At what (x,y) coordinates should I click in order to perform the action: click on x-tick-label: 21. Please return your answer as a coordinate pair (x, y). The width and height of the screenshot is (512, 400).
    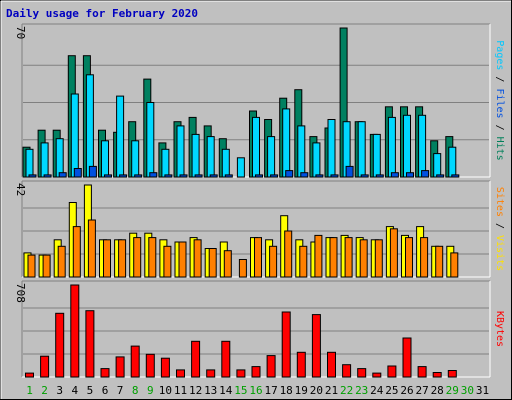
    Looking at the image, I should click on (331, 390).